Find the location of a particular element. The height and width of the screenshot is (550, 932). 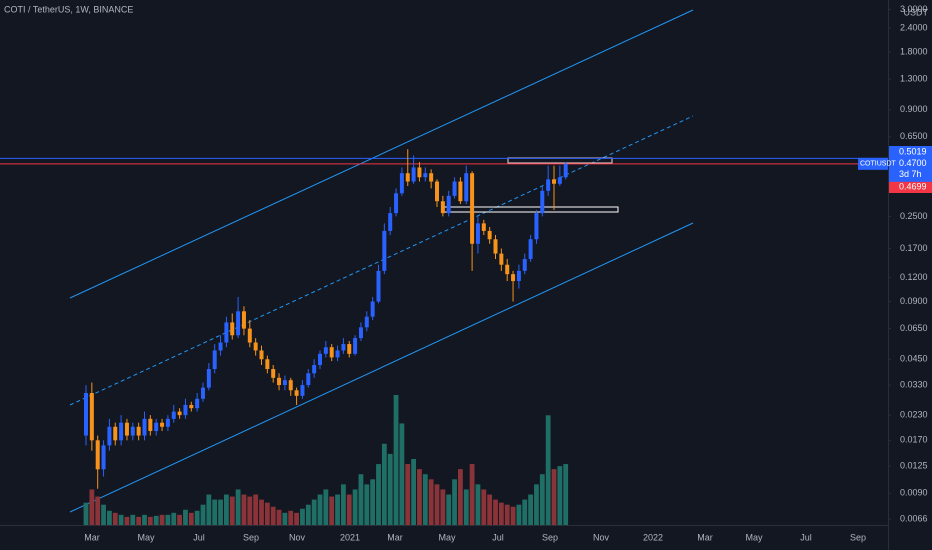

y-tick-label: 0.1700 is located at coordinates (914, 248).